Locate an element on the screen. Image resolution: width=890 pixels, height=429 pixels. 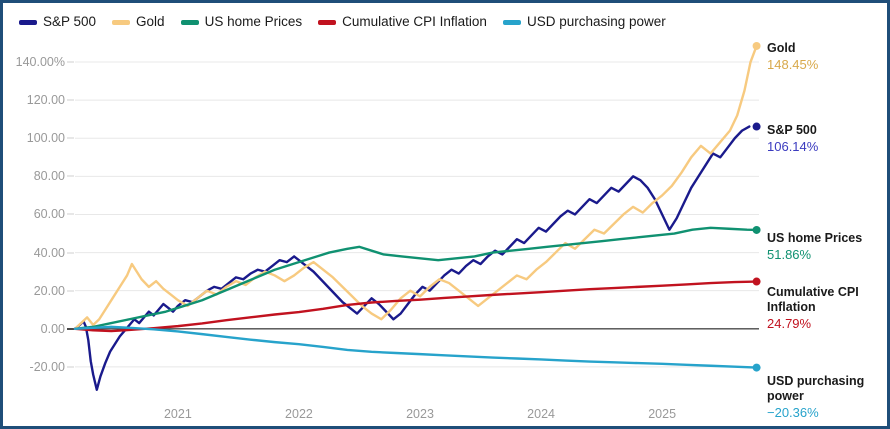
series-end-label: US home Prices 51.86% is located at coordinates (827, 246).